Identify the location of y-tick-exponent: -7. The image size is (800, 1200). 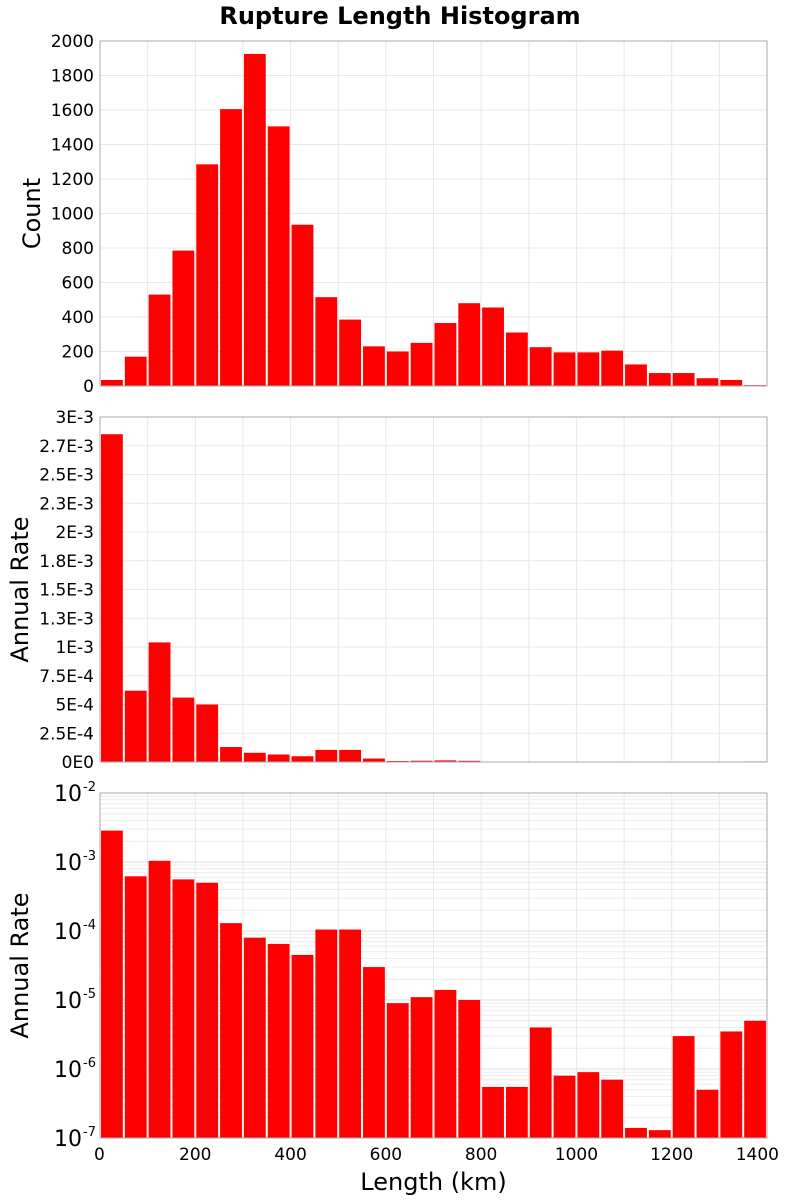
(89, 1132).